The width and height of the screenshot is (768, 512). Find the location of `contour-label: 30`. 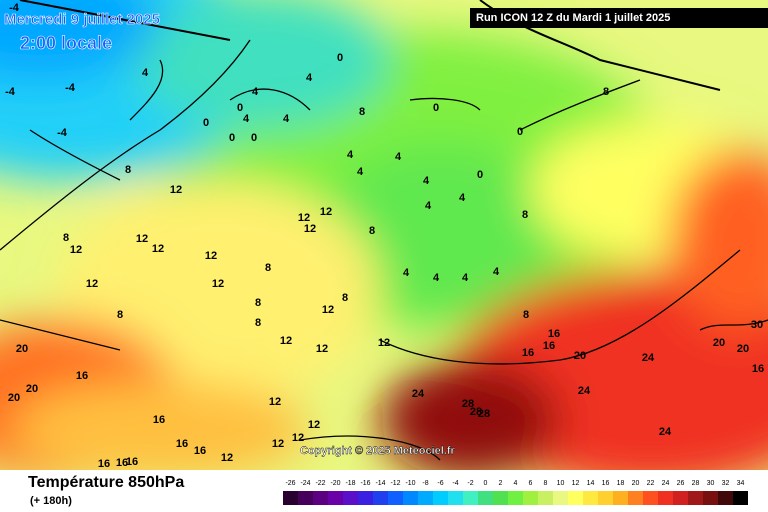

contour-label: 30 is located at coordinates (757, 325).